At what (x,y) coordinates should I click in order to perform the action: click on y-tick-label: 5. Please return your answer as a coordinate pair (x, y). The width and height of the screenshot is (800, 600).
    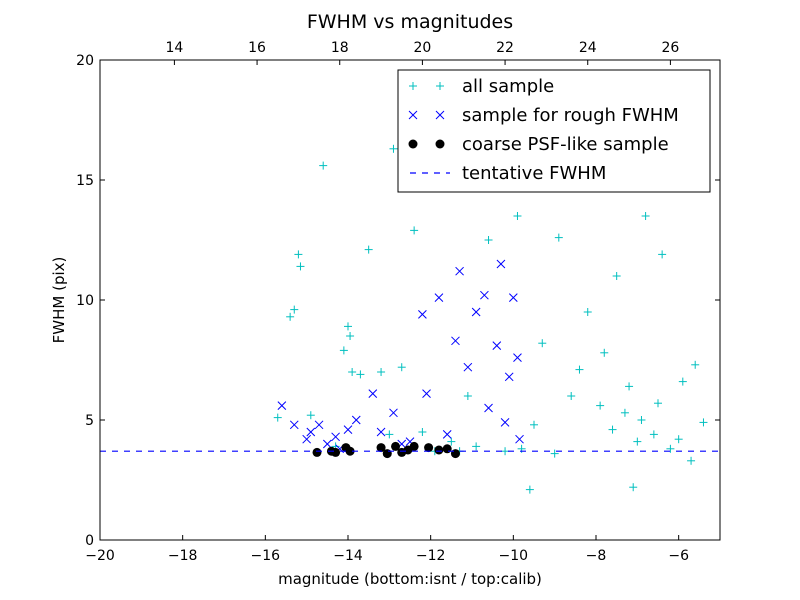
    Looking at the image, I should click on (89, 421).